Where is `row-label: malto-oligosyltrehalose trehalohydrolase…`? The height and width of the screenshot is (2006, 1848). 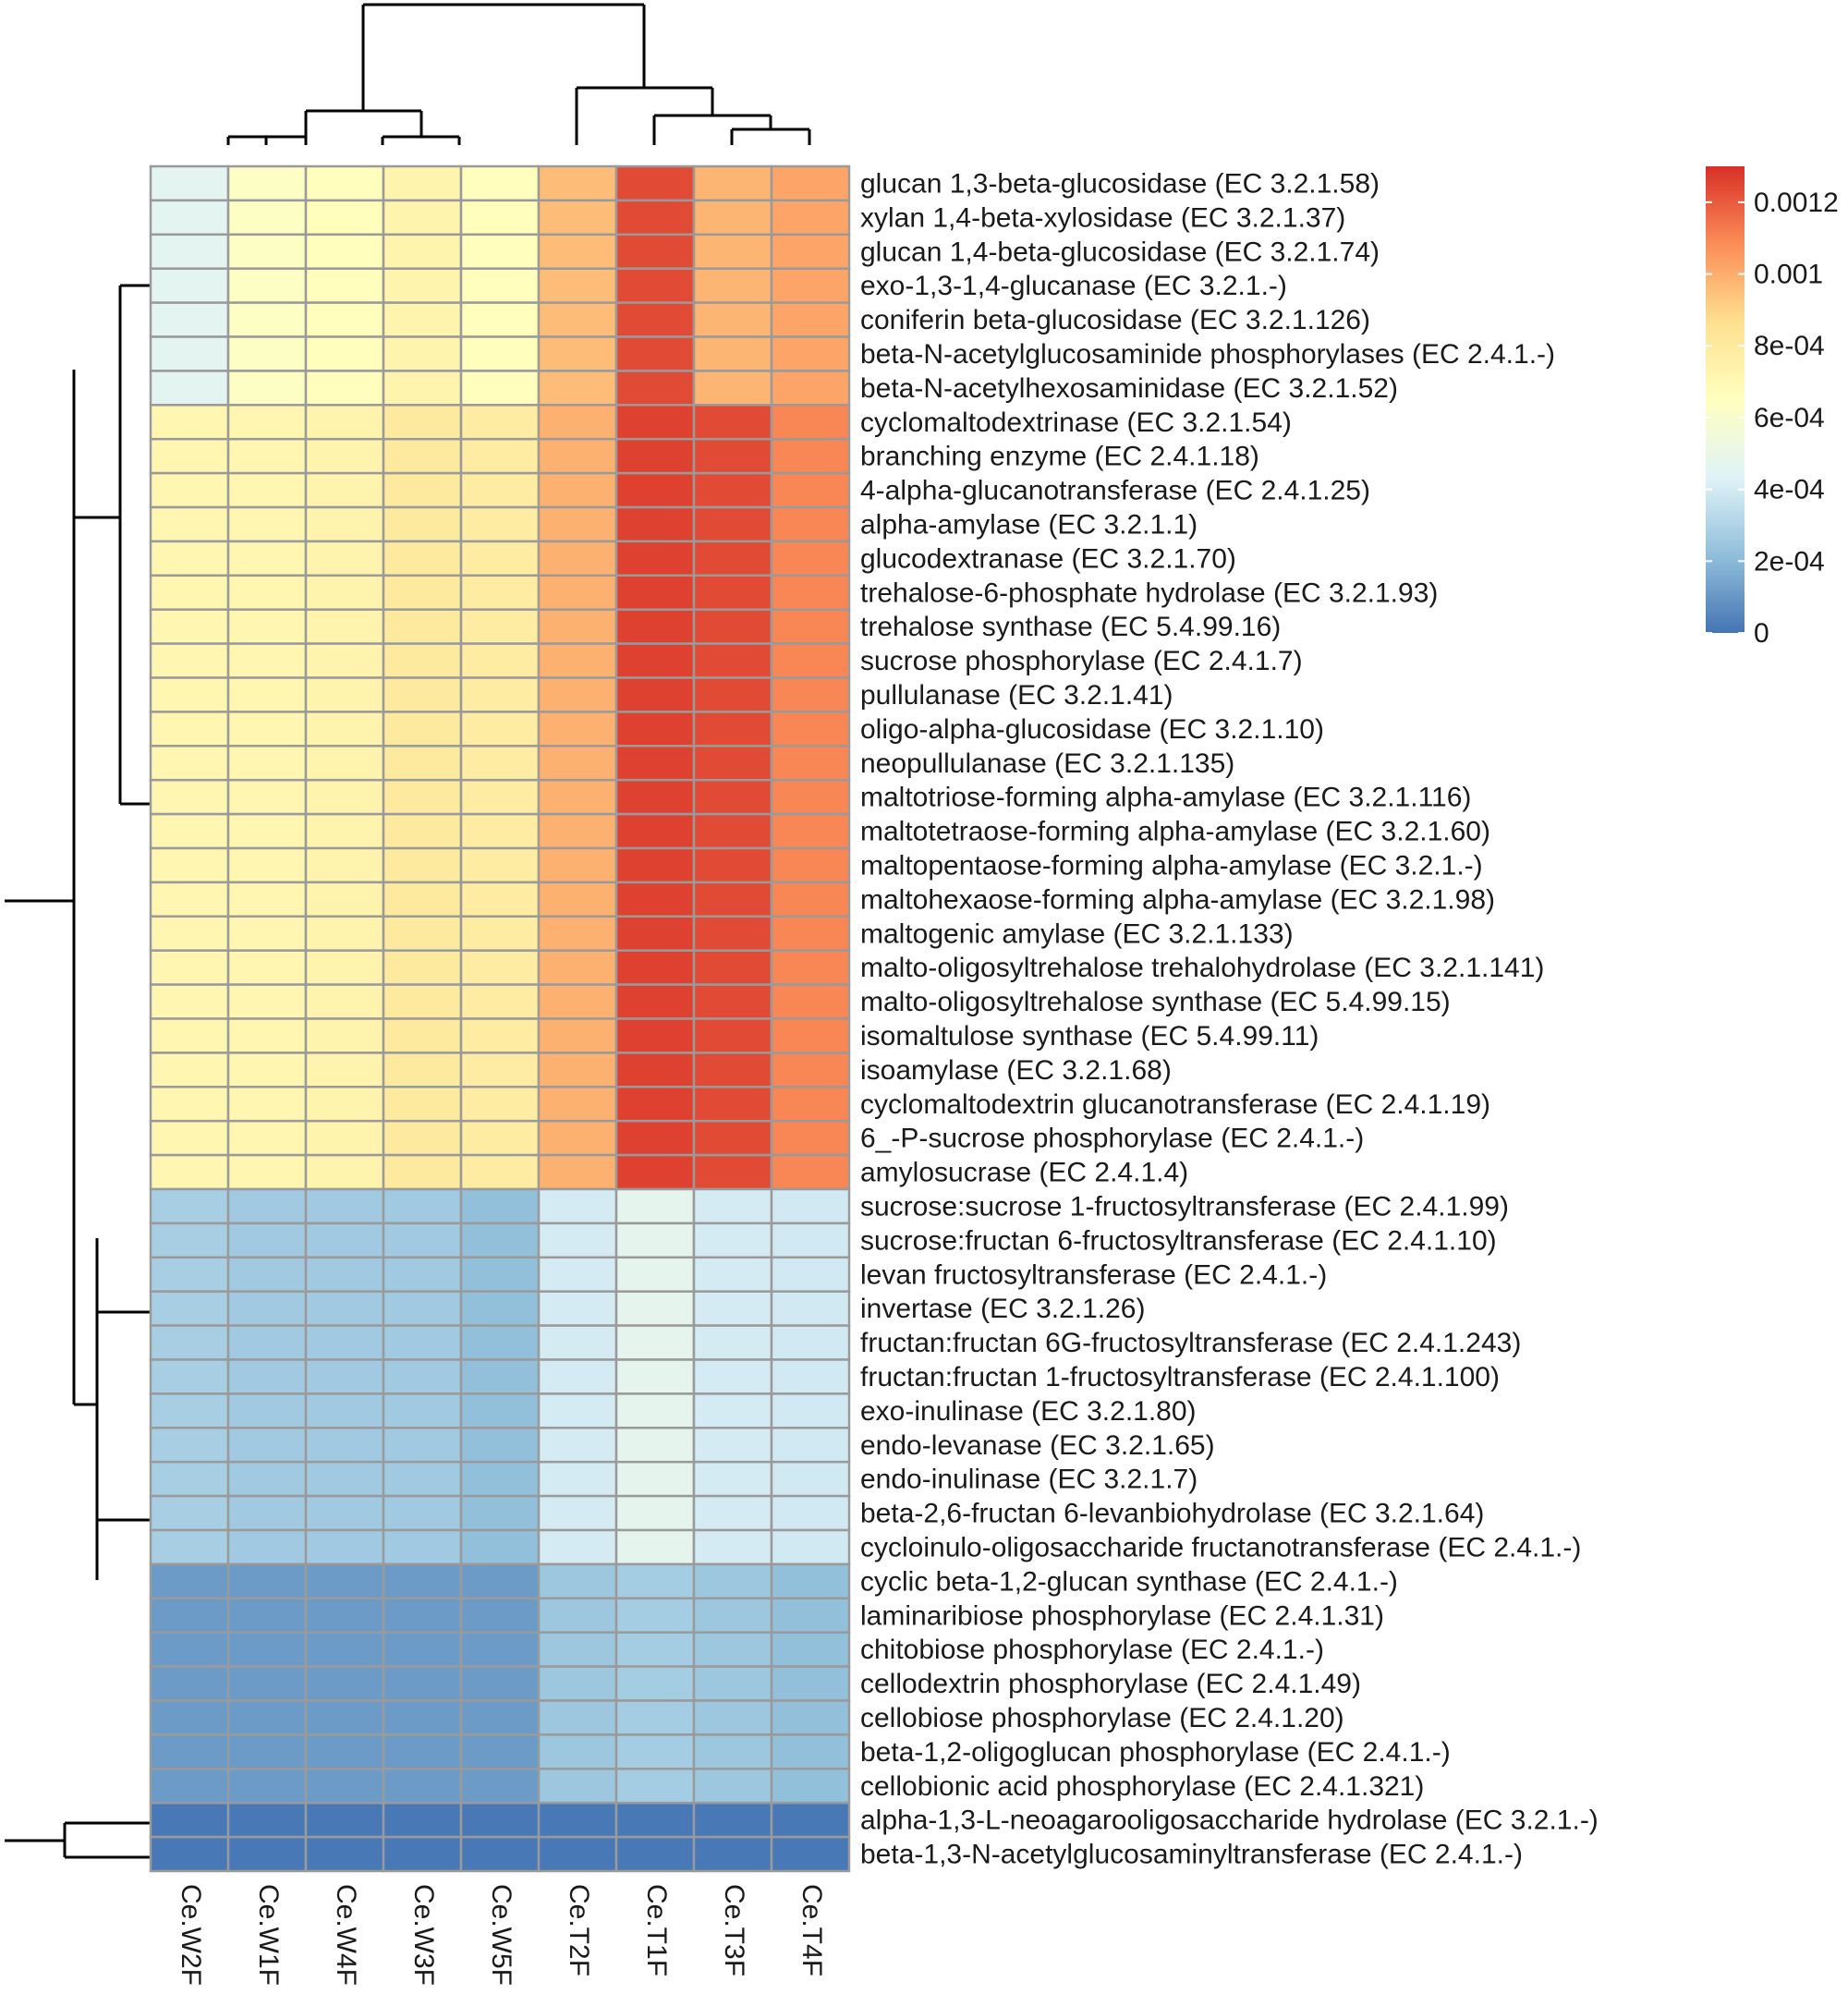 row-label: malto-oligosyltrehalose trehalohydrolase… is located at coordinates (1202, 968).